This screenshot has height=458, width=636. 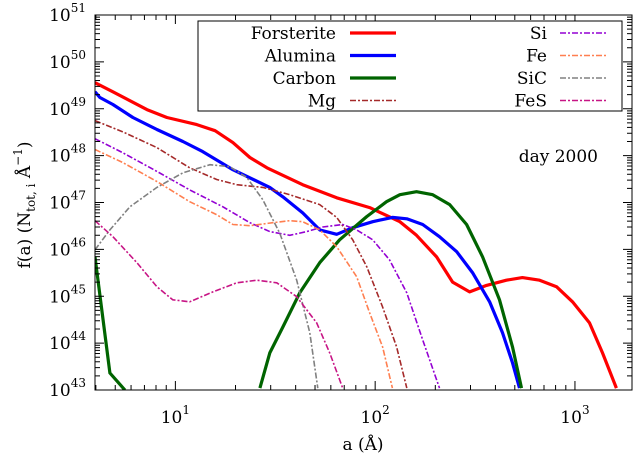 I want to click on legend-label: Forsterite, so click(x=293, y=34).